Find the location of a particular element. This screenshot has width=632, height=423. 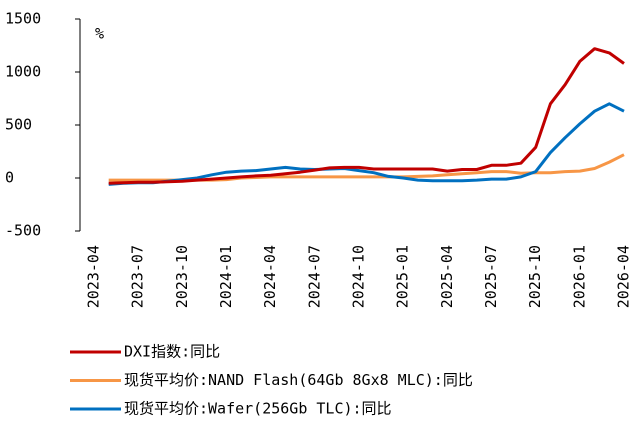

legend-label: DXI指数:同比 is located at coordinates (172, 352).